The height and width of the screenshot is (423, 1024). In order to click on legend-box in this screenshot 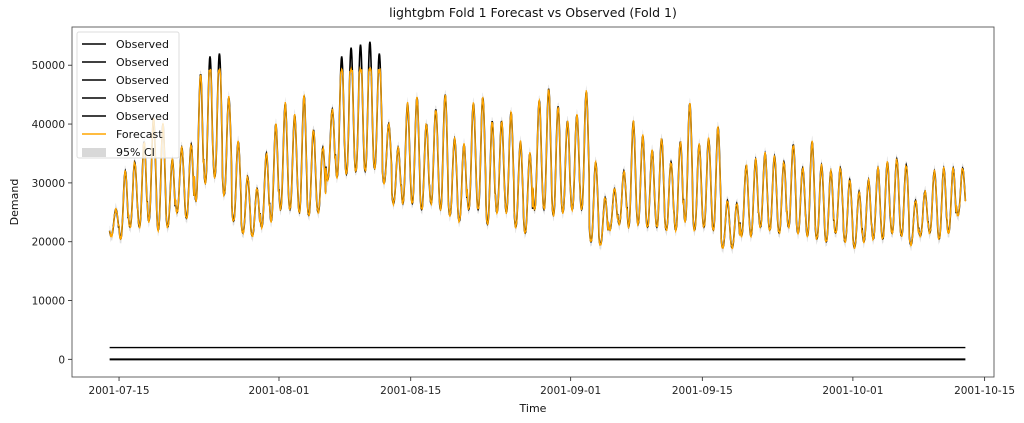, I will do `click(128, 95)`.